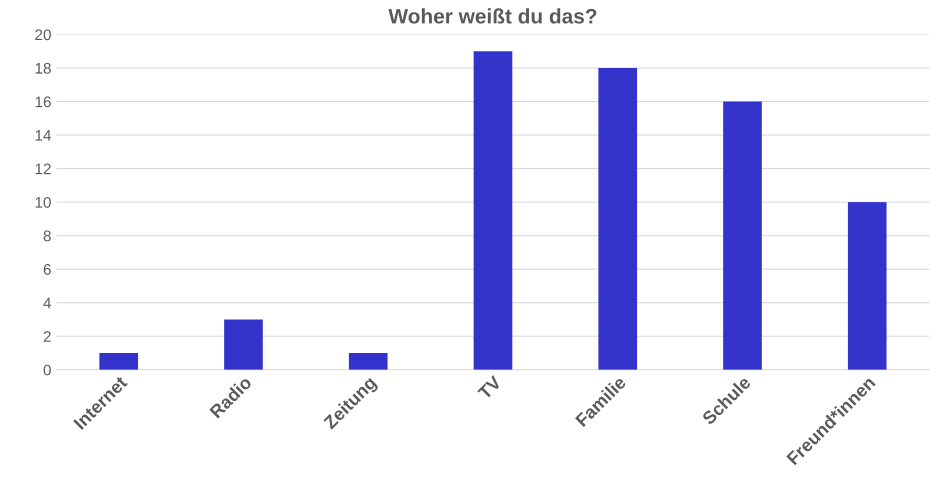 This screenshot has height=493, width=939. What do you see at coordinates (489, 387) in the screenshot?
I see `x-tick-label: TV` at bounding box center [489, 387].